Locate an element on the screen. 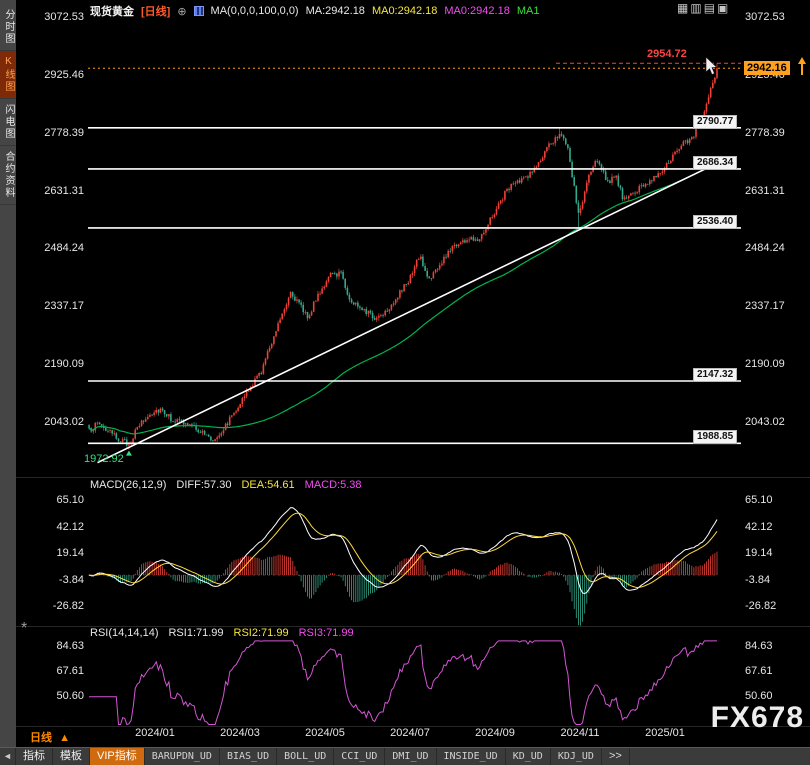 The height and width of the screenshot is (765, 810). price-up-arrow-icon is located at coordinates (802, 66).